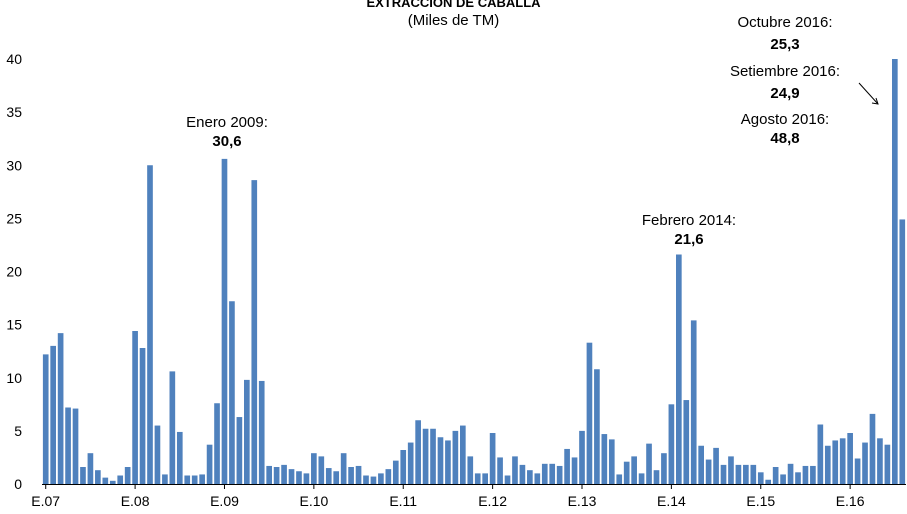 The height and width of the screenshot is (514, 907). I want to click on annotation-value: 30,6, so click(227, 141).